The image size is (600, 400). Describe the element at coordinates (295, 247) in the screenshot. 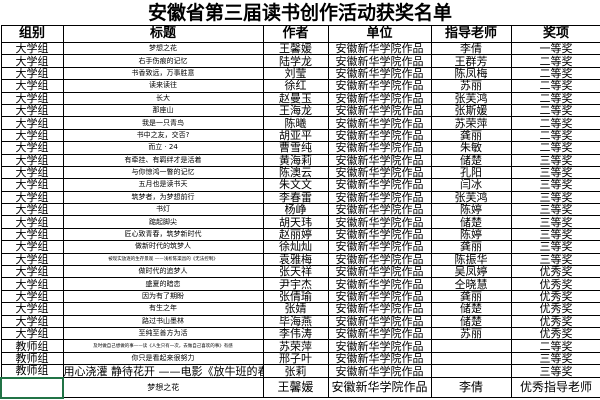

I see `author-cell: 徐灿灿` at that location.